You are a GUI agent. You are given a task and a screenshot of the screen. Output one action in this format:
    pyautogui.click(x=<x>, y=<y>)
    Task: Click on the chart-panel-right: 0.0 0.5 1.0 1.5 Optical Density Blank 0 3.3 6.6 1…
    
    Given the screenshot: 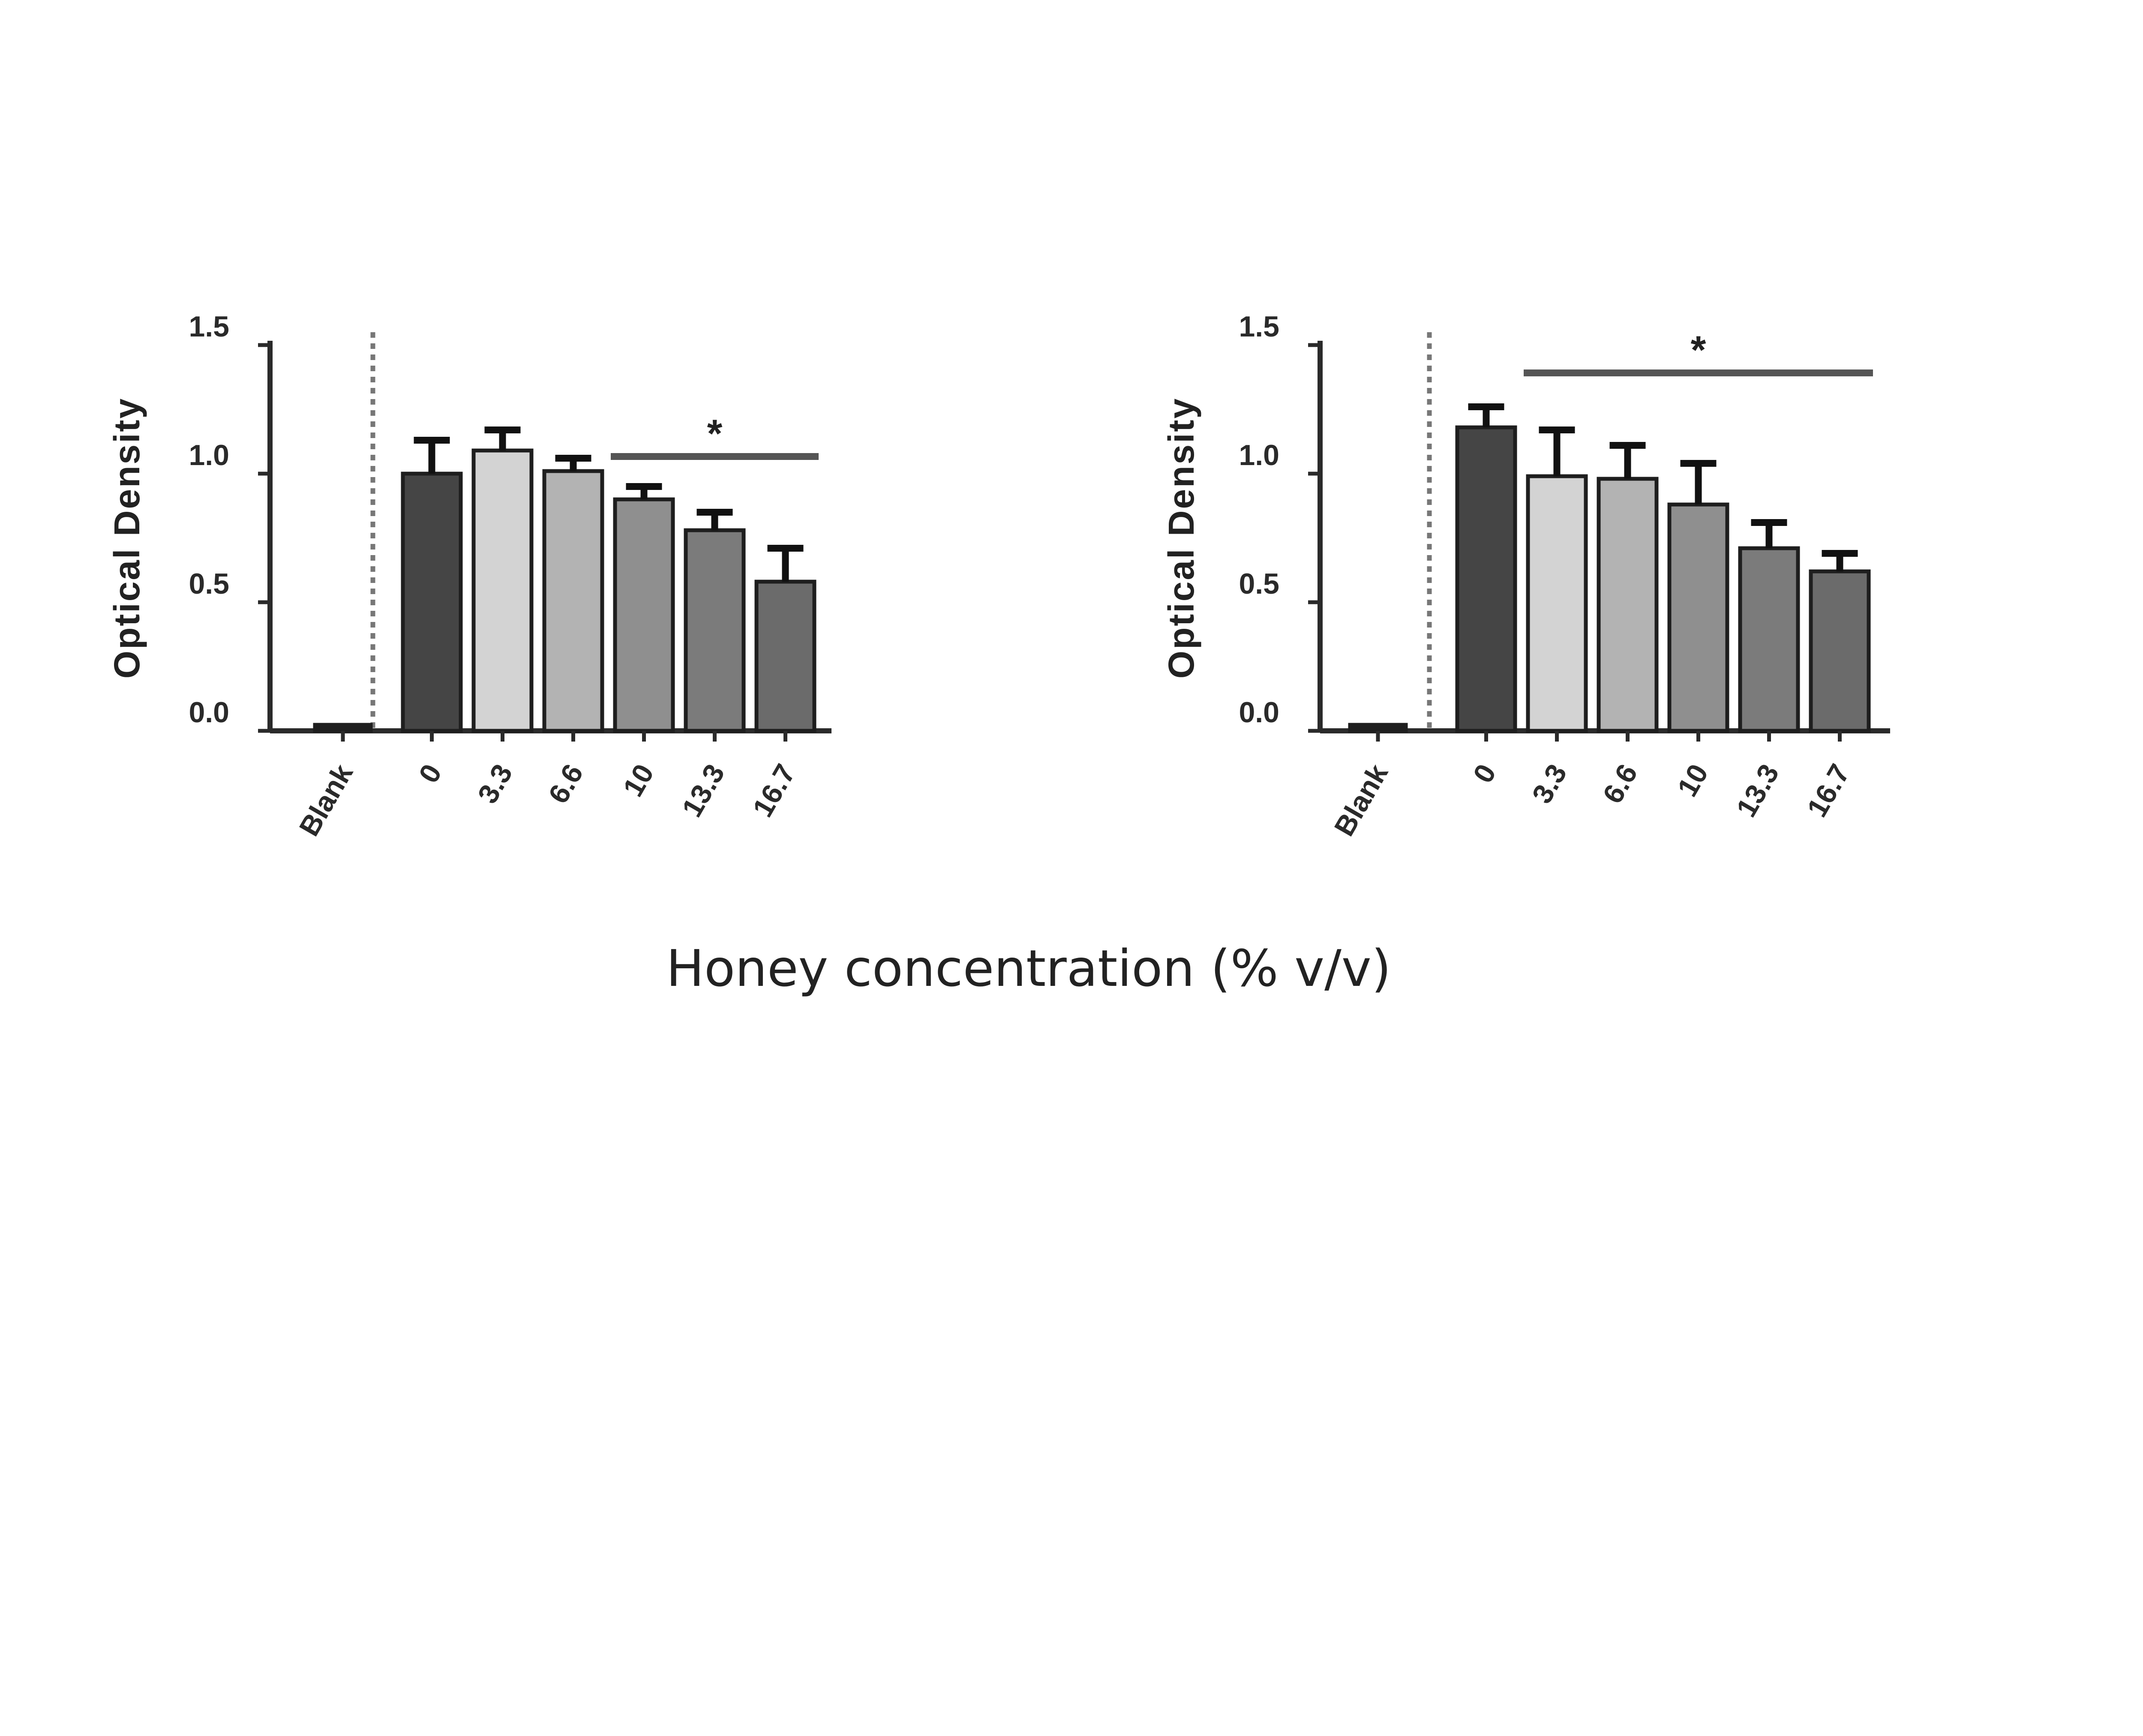 What is the action you would take?
    pyautogui.click(x=1525, y=575)
    